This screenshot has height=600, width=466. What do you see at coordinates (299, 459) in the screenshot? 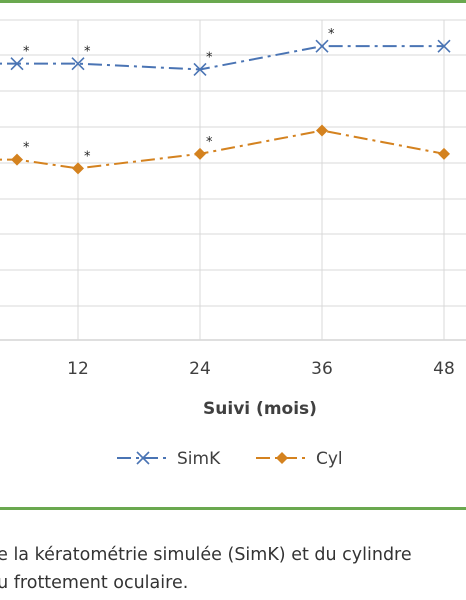
I see `legend-entry-cyl: Cyl` at bounding box center [299, 459].